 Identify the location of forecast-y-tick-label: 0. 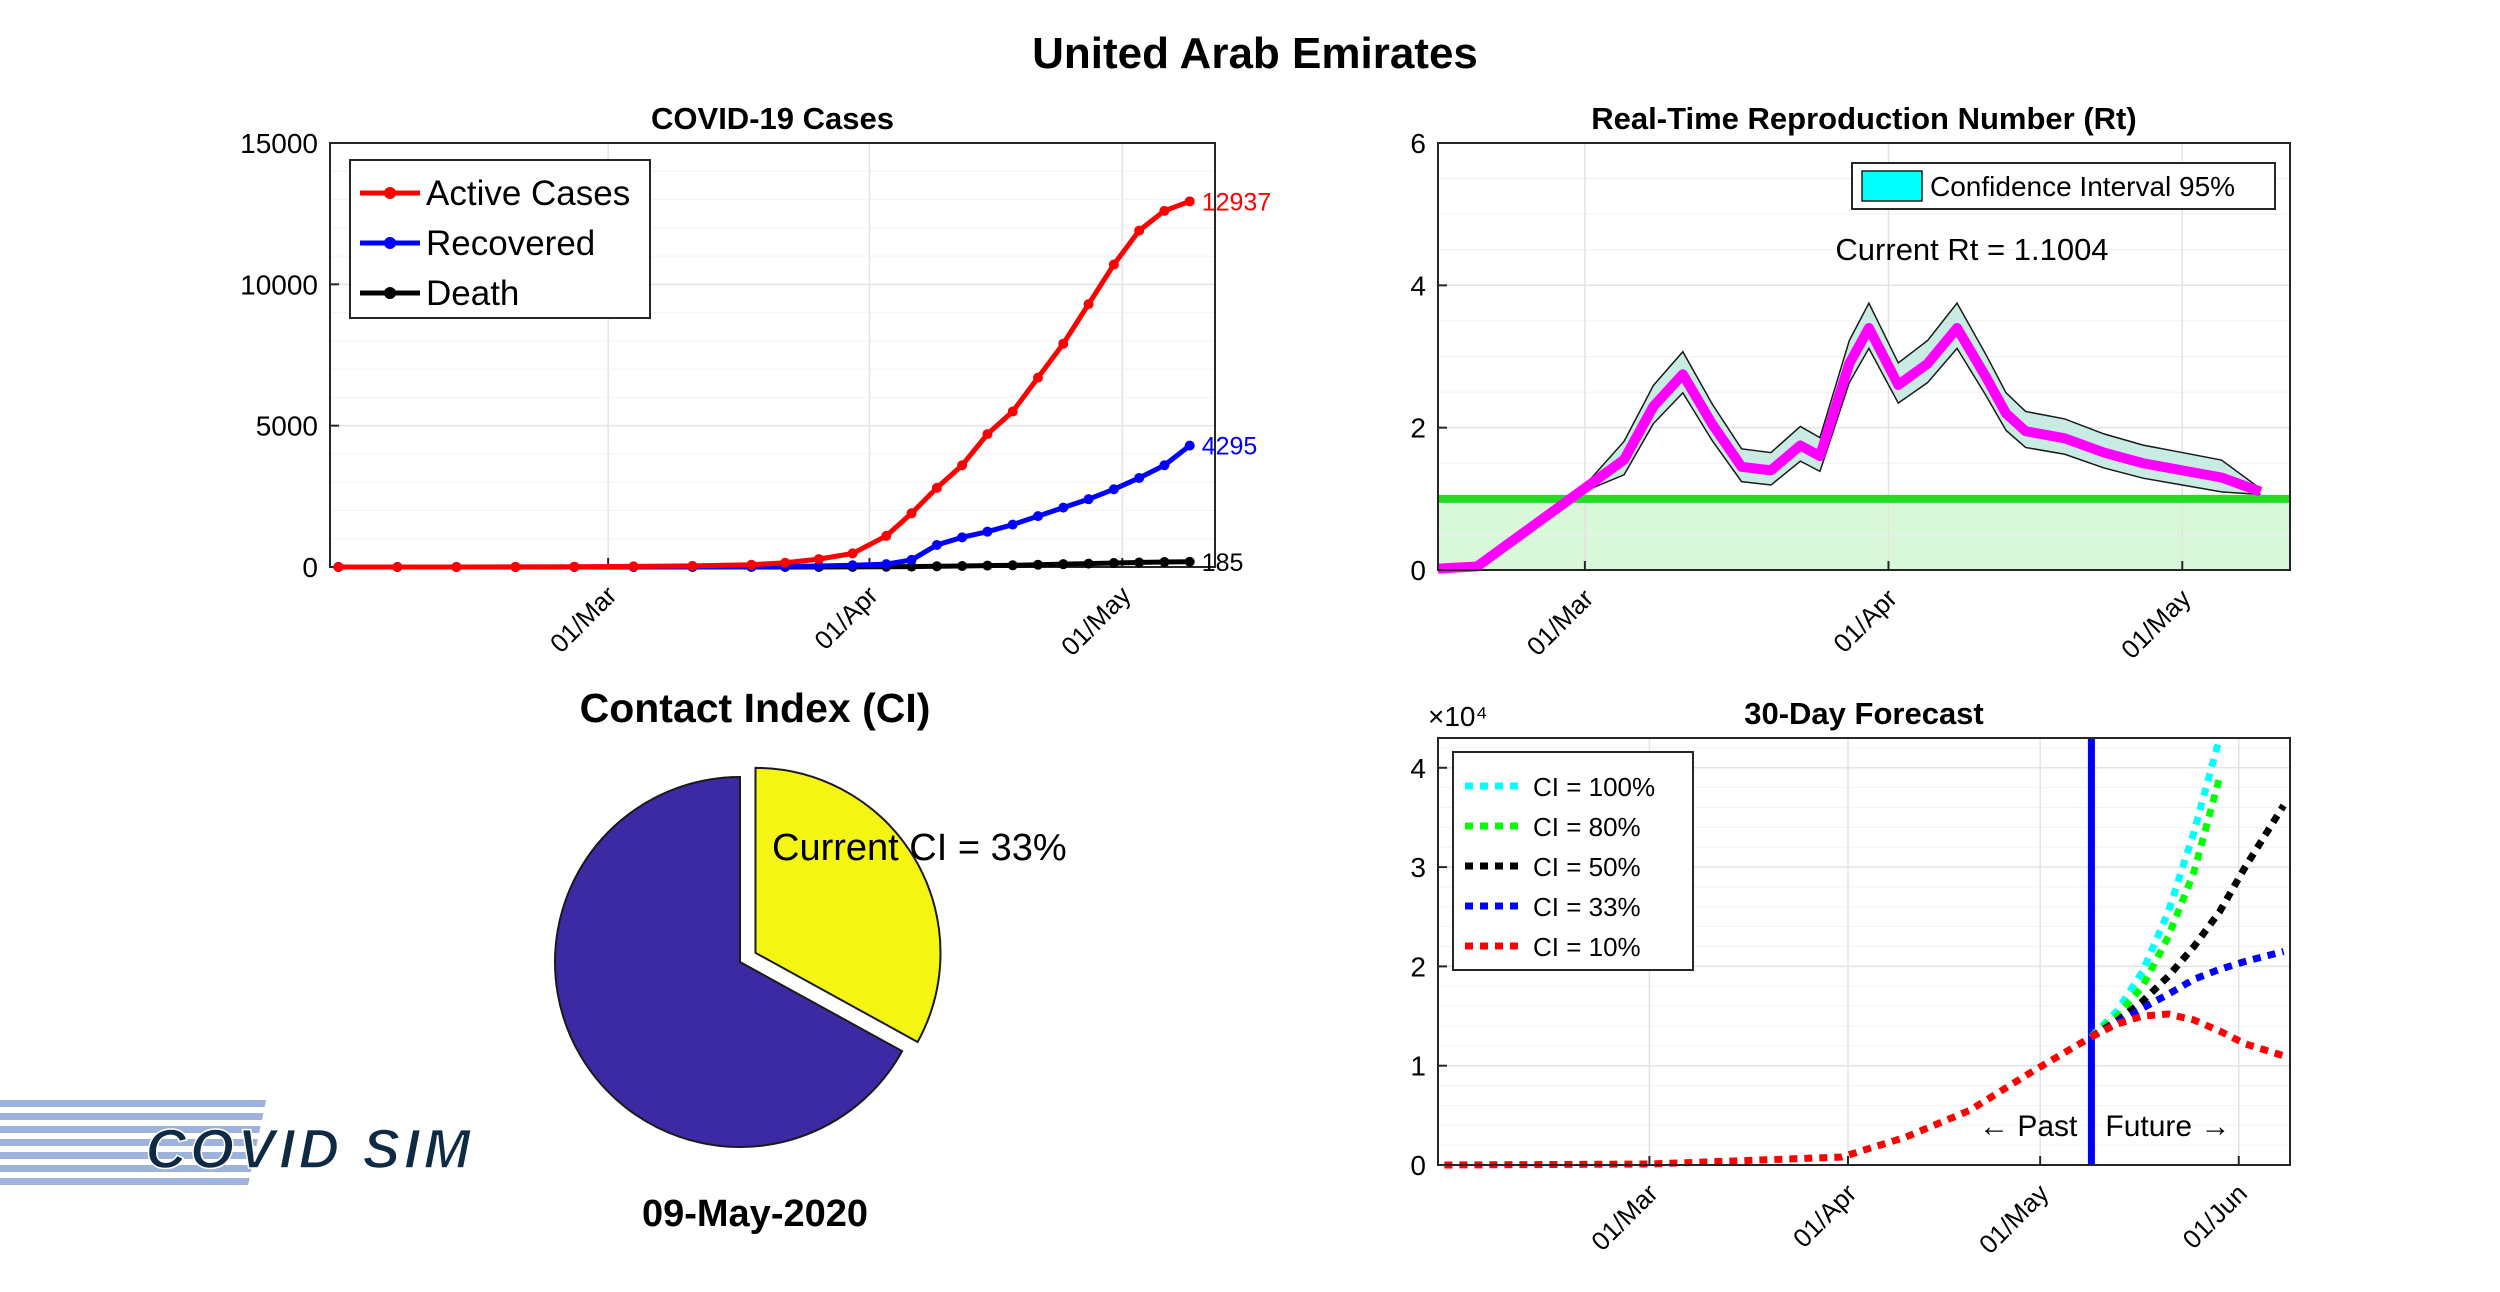
(1418, 1165).